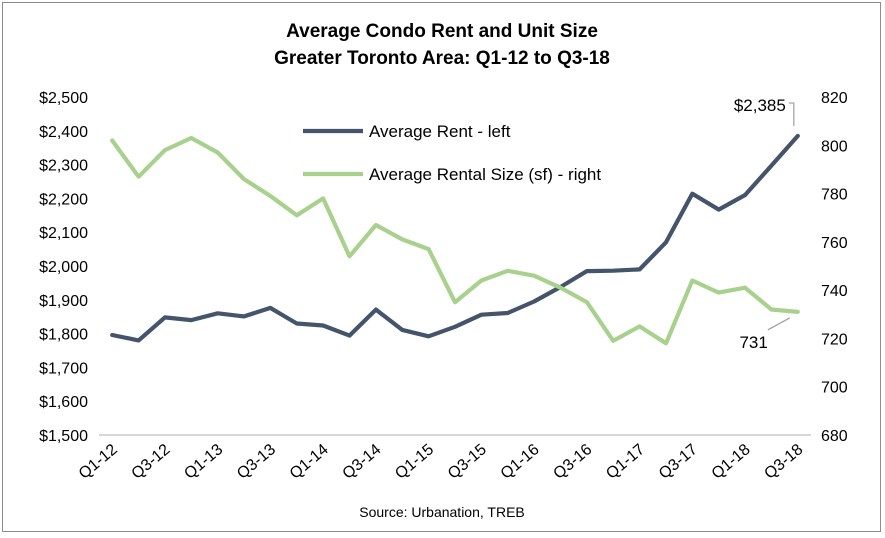  I want to click on y-right-tick-label: 680, so click(834, 436).